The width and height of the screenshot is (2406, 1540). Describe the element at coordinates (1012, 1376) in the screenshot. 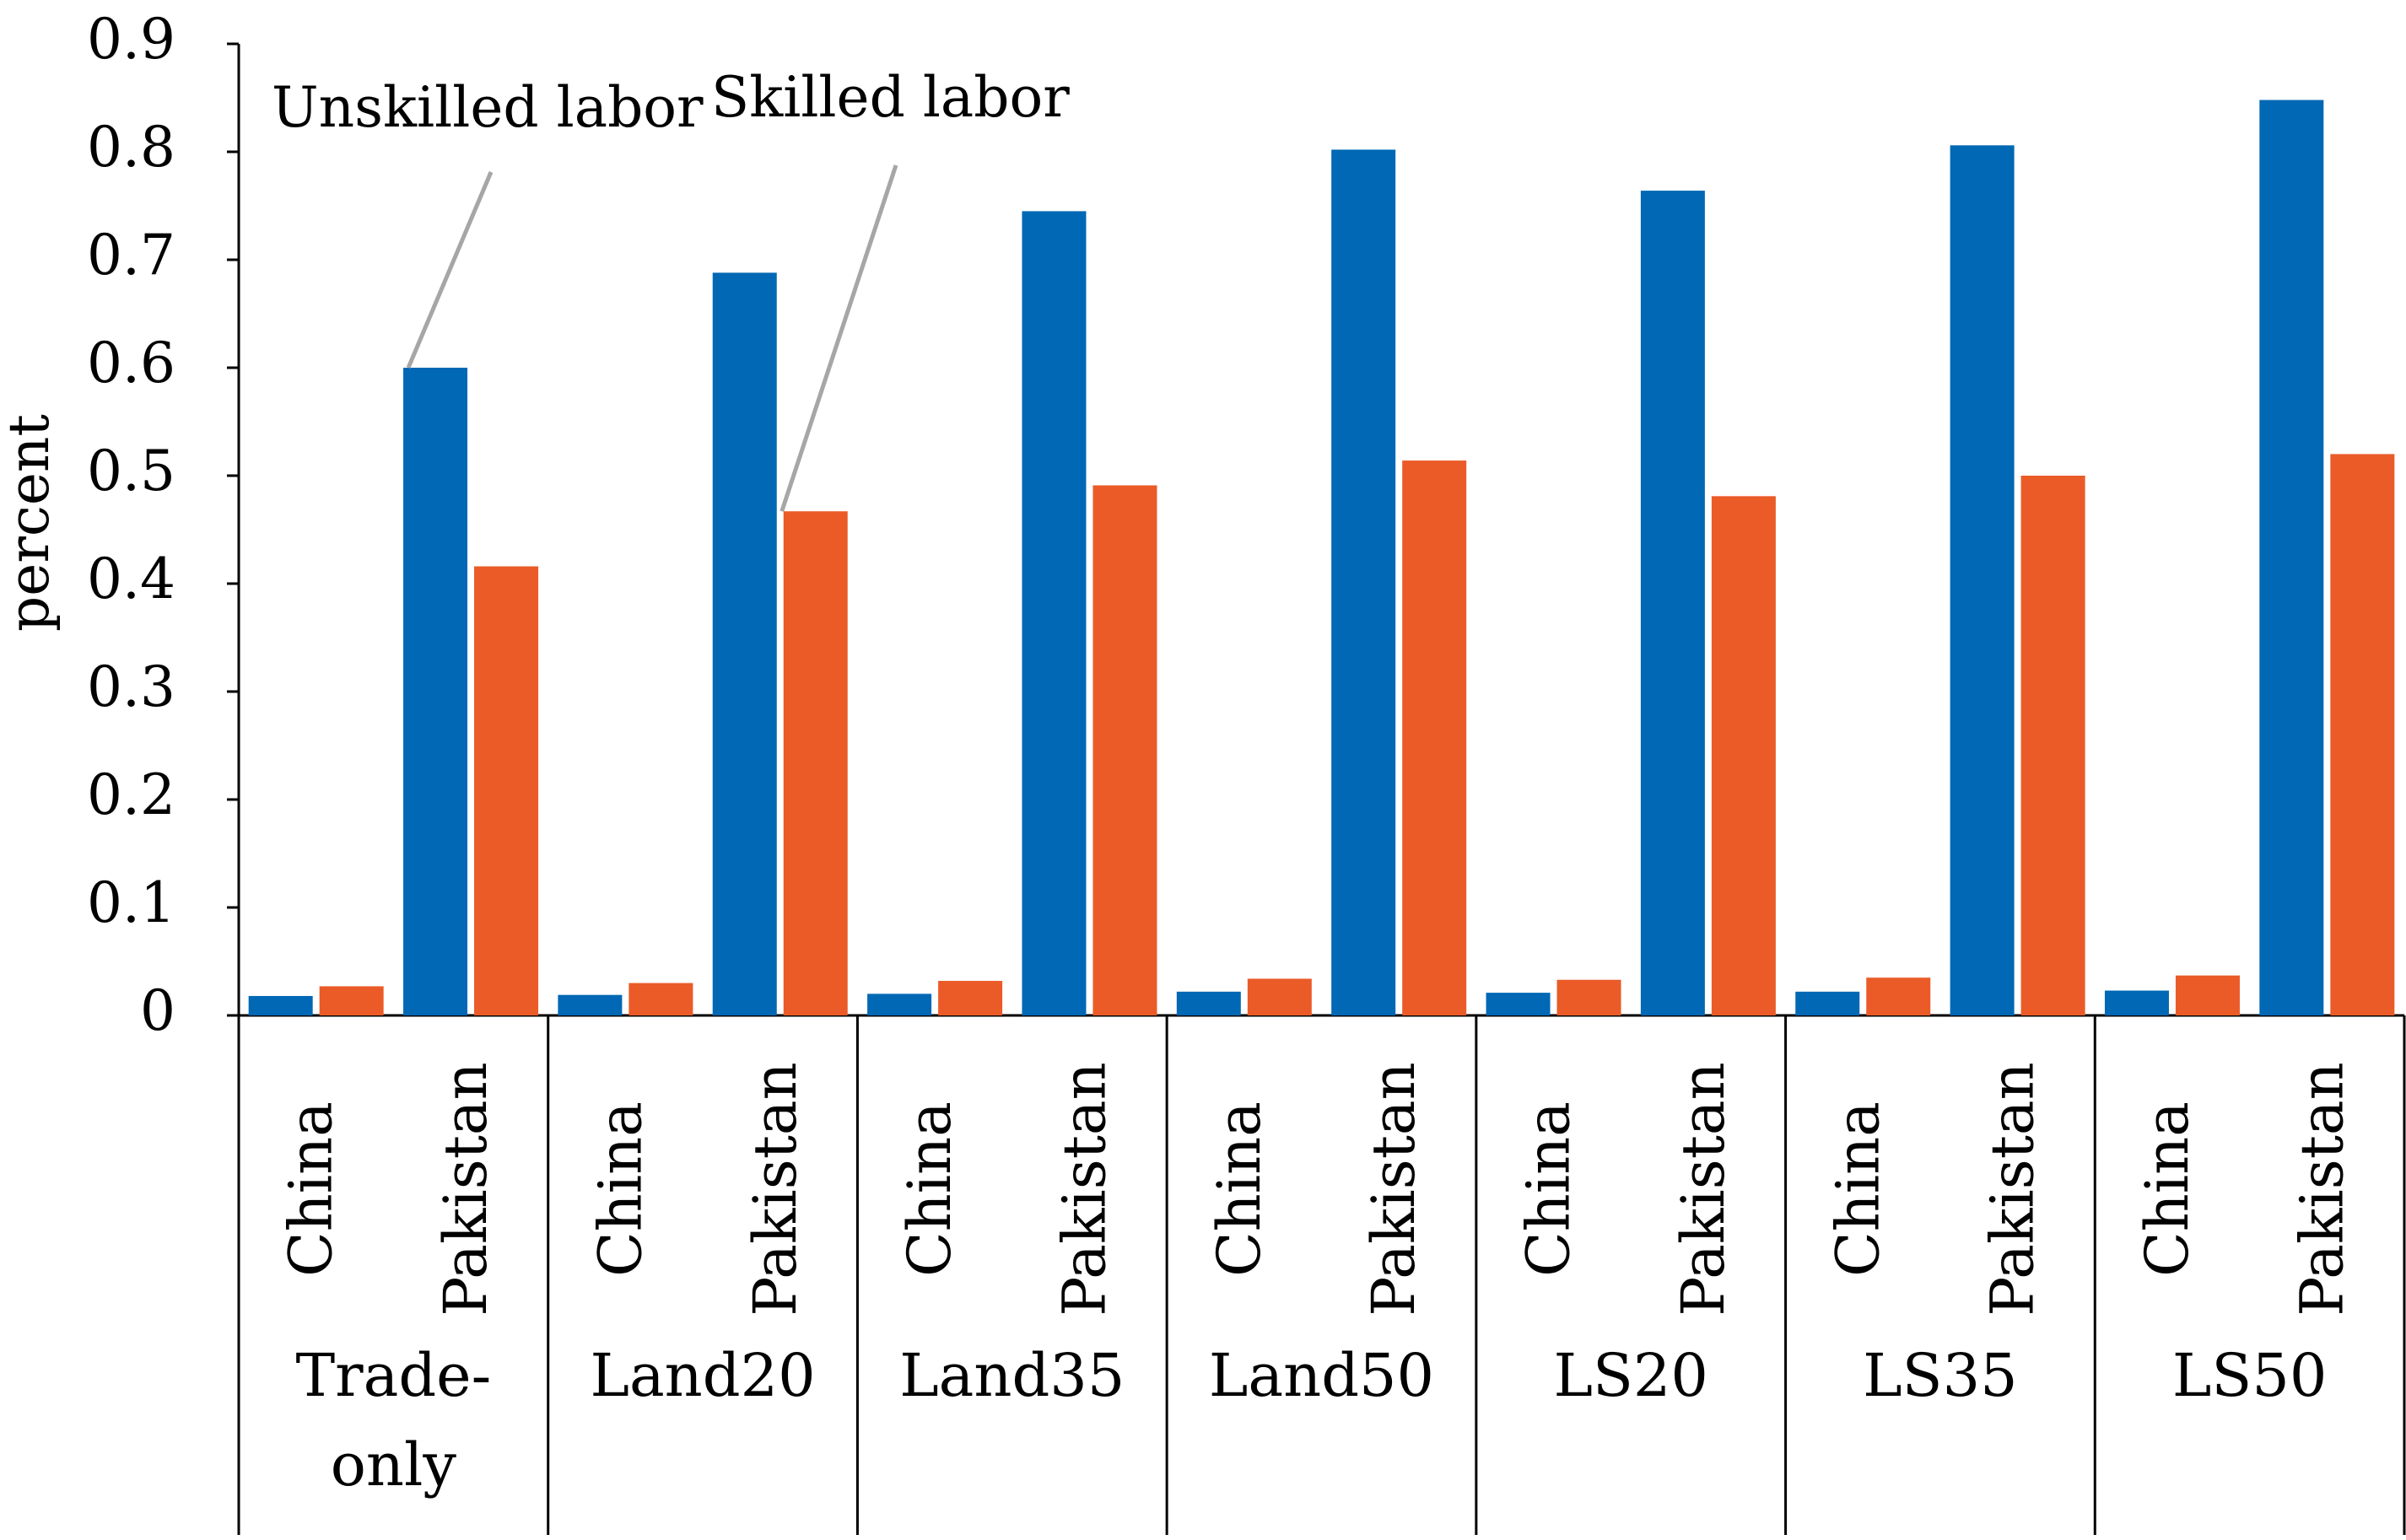

I see `group-label: Land35` at that location.